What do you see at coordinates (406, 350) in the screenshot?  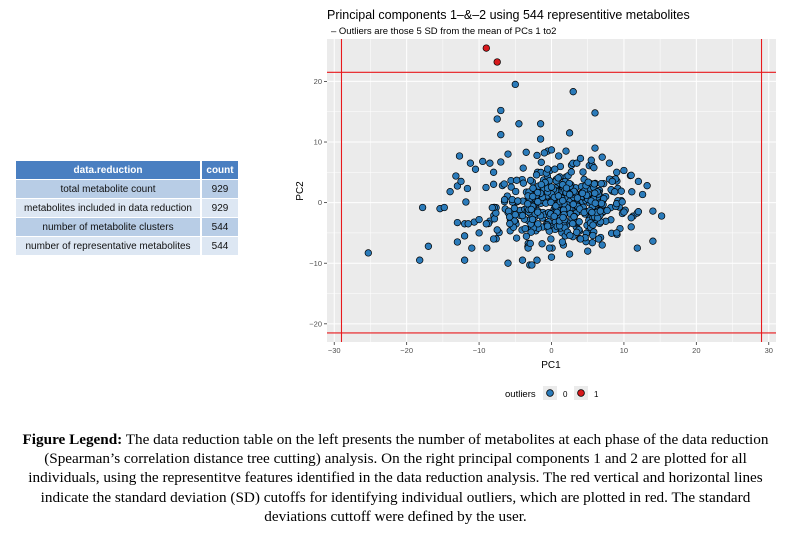 I see `x-tick-label: −20` at bounding box center [406, 350].